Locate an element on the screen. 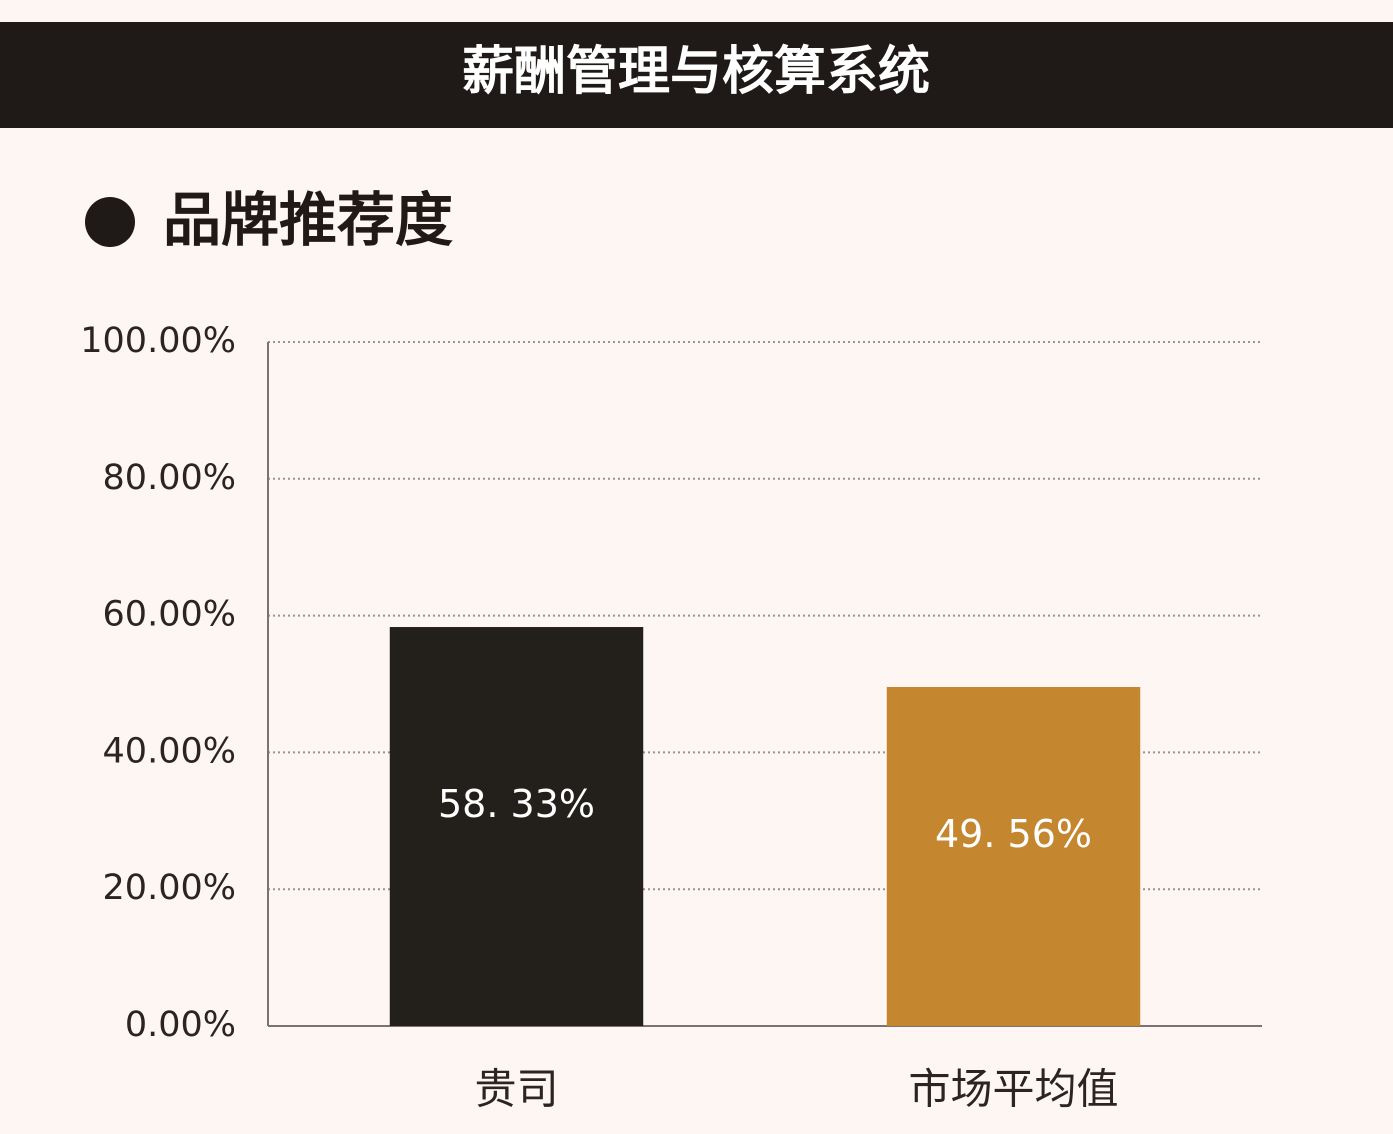 The image size is (1393, 1134). x-tick-label: 贵司 is located at coordinates (516, 1089).